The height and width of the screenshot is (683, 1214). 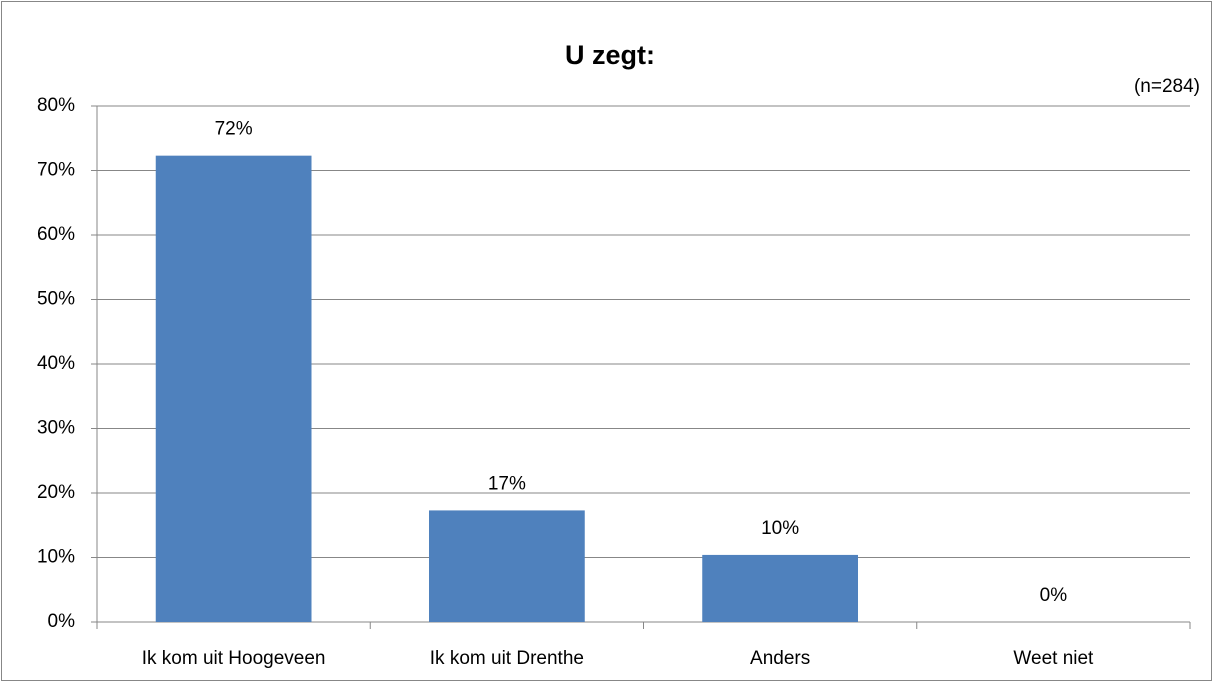 I want to click on chart-title: U zegt:, so click(x=610, y=55).